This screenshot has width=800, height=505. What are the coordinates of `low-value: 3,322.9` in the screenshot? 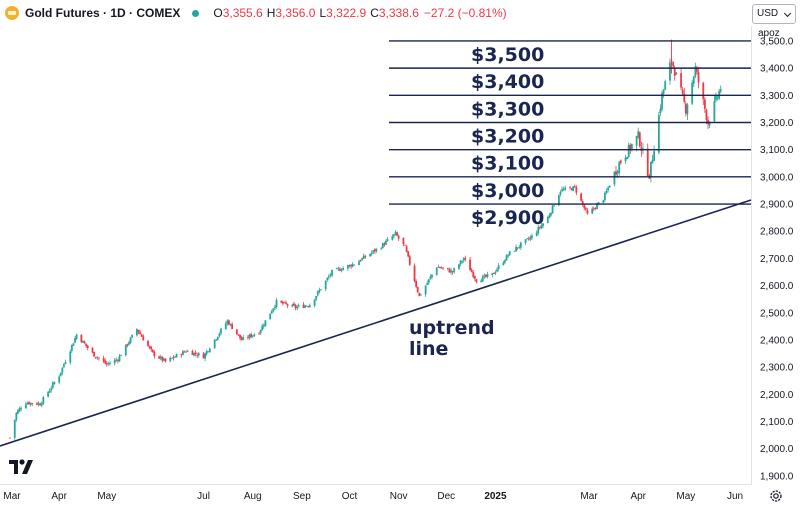 It's located at (346, 13).